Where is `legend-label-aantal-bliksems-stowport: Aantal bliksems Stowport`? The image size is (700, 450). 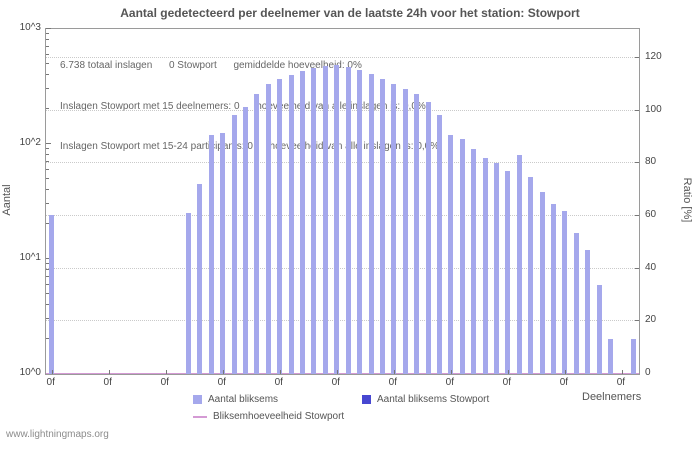
legend-label-aantal-bliksems-stowport: Aantal bliksems Stowport is located at coordinates (433, 399).